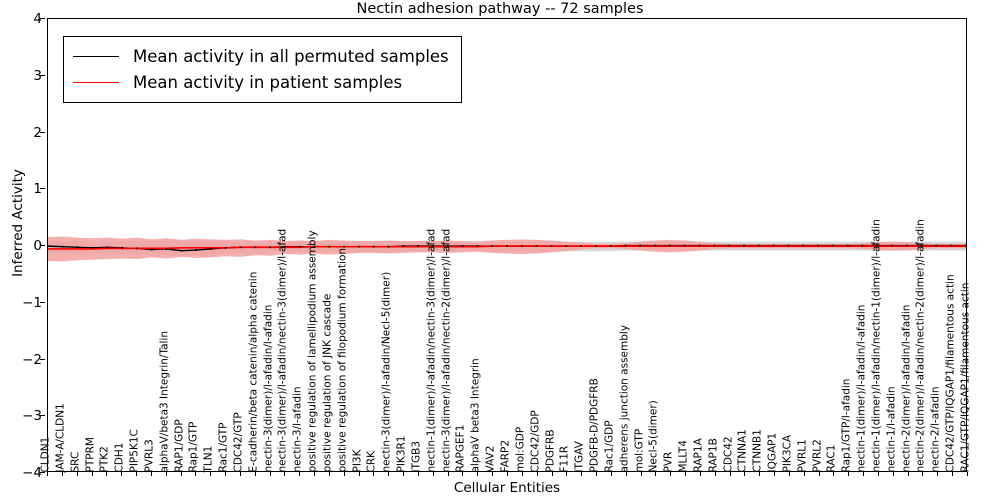 The height and width of the screenshot is (500, 1000). What do you see at coordinates (624, 398) in the screenshot?
I see `x-tick-label: adherens junction assembly` at bounding box center [624, 398].